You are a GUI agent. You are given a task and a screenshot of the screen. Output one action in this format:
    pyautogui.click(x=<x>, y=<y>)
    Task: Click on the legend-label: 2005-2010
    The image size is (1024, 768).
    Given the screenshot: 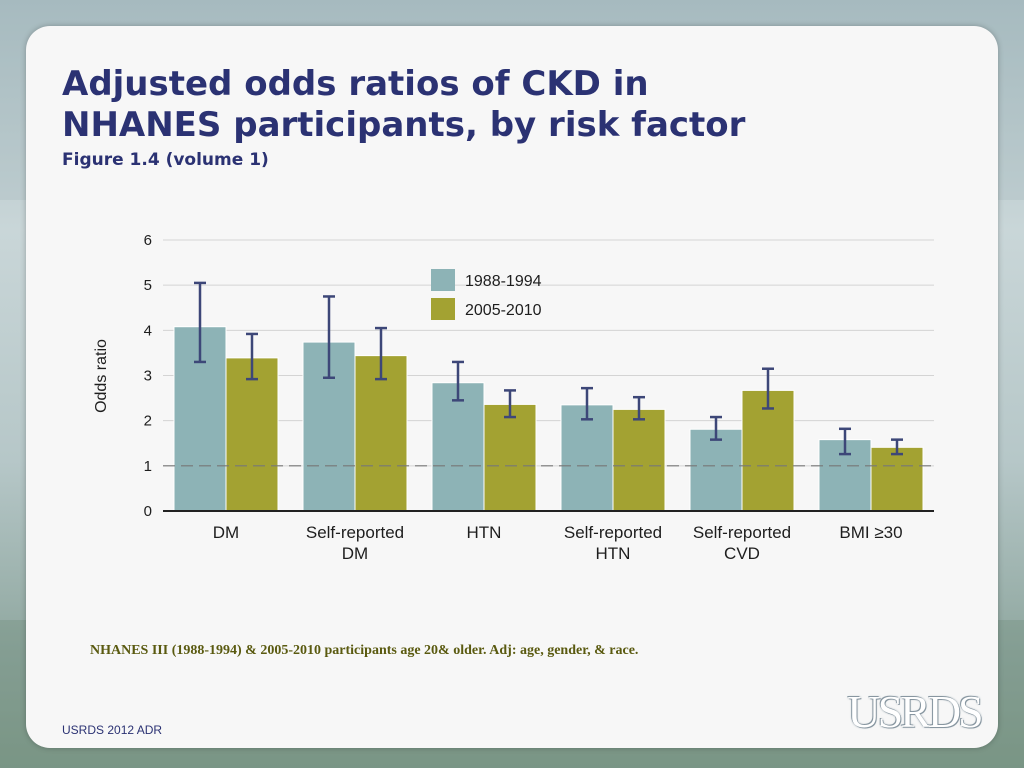 What is the action you would take?
    pyautogui.click(x=503, y=310)
    